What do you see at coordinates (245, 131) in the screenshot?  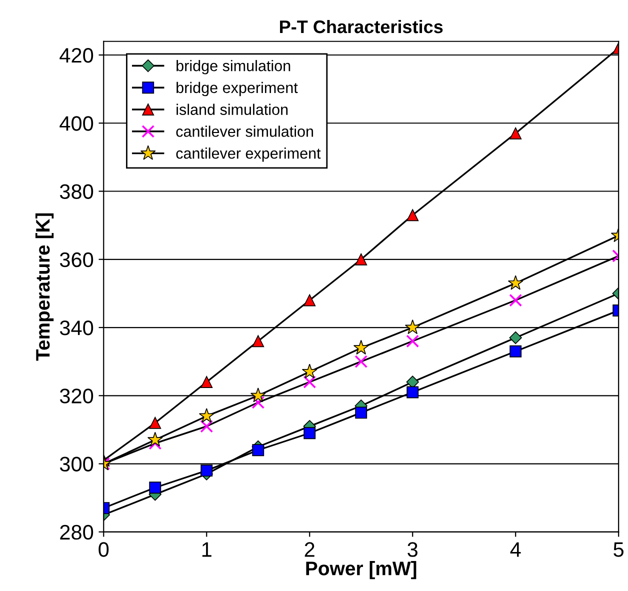 I see `legend-label: cantilever simulation` at bounding box center [245, 131].